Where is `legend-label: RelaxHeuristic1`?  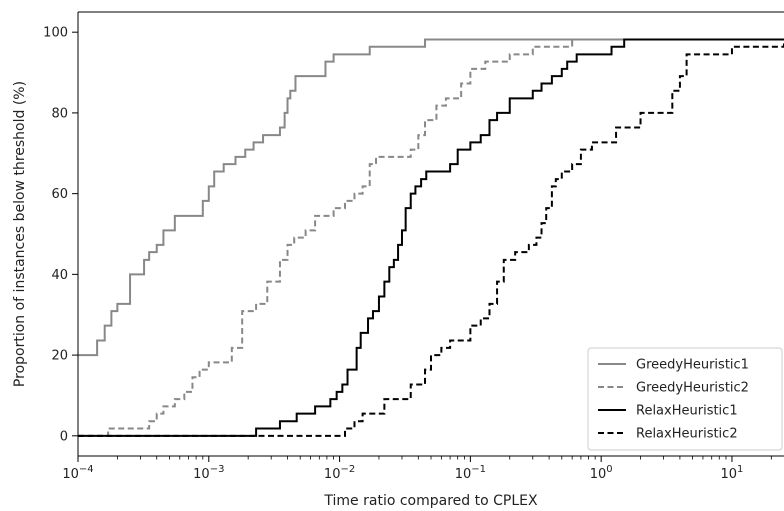
legend-label: RelaxHeuristic1 is located at coordinates (687, 411).